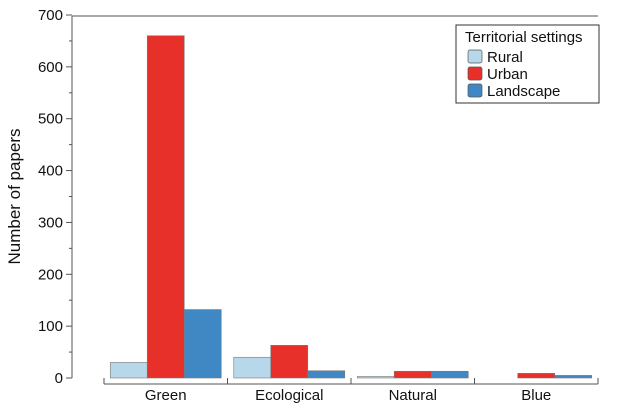 This screenshot has height=405, width=627. What do you see at coordinates (50, 326) in the screenshot?
I see `y-tick-label: 100` at bounding box center [50, 326].